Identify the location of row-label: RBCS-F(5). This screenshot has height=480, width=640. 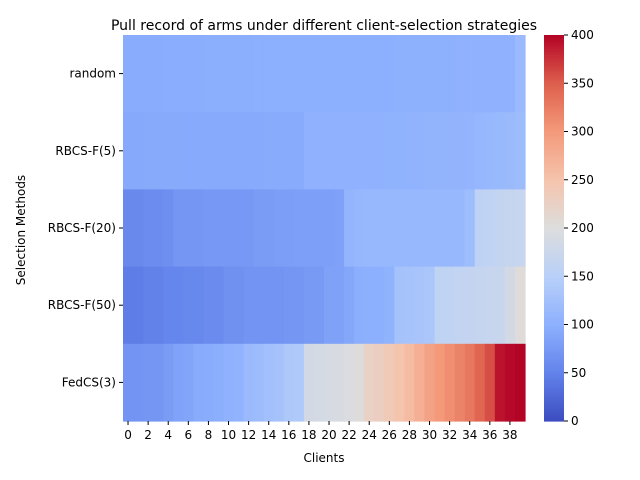
(85, 151).